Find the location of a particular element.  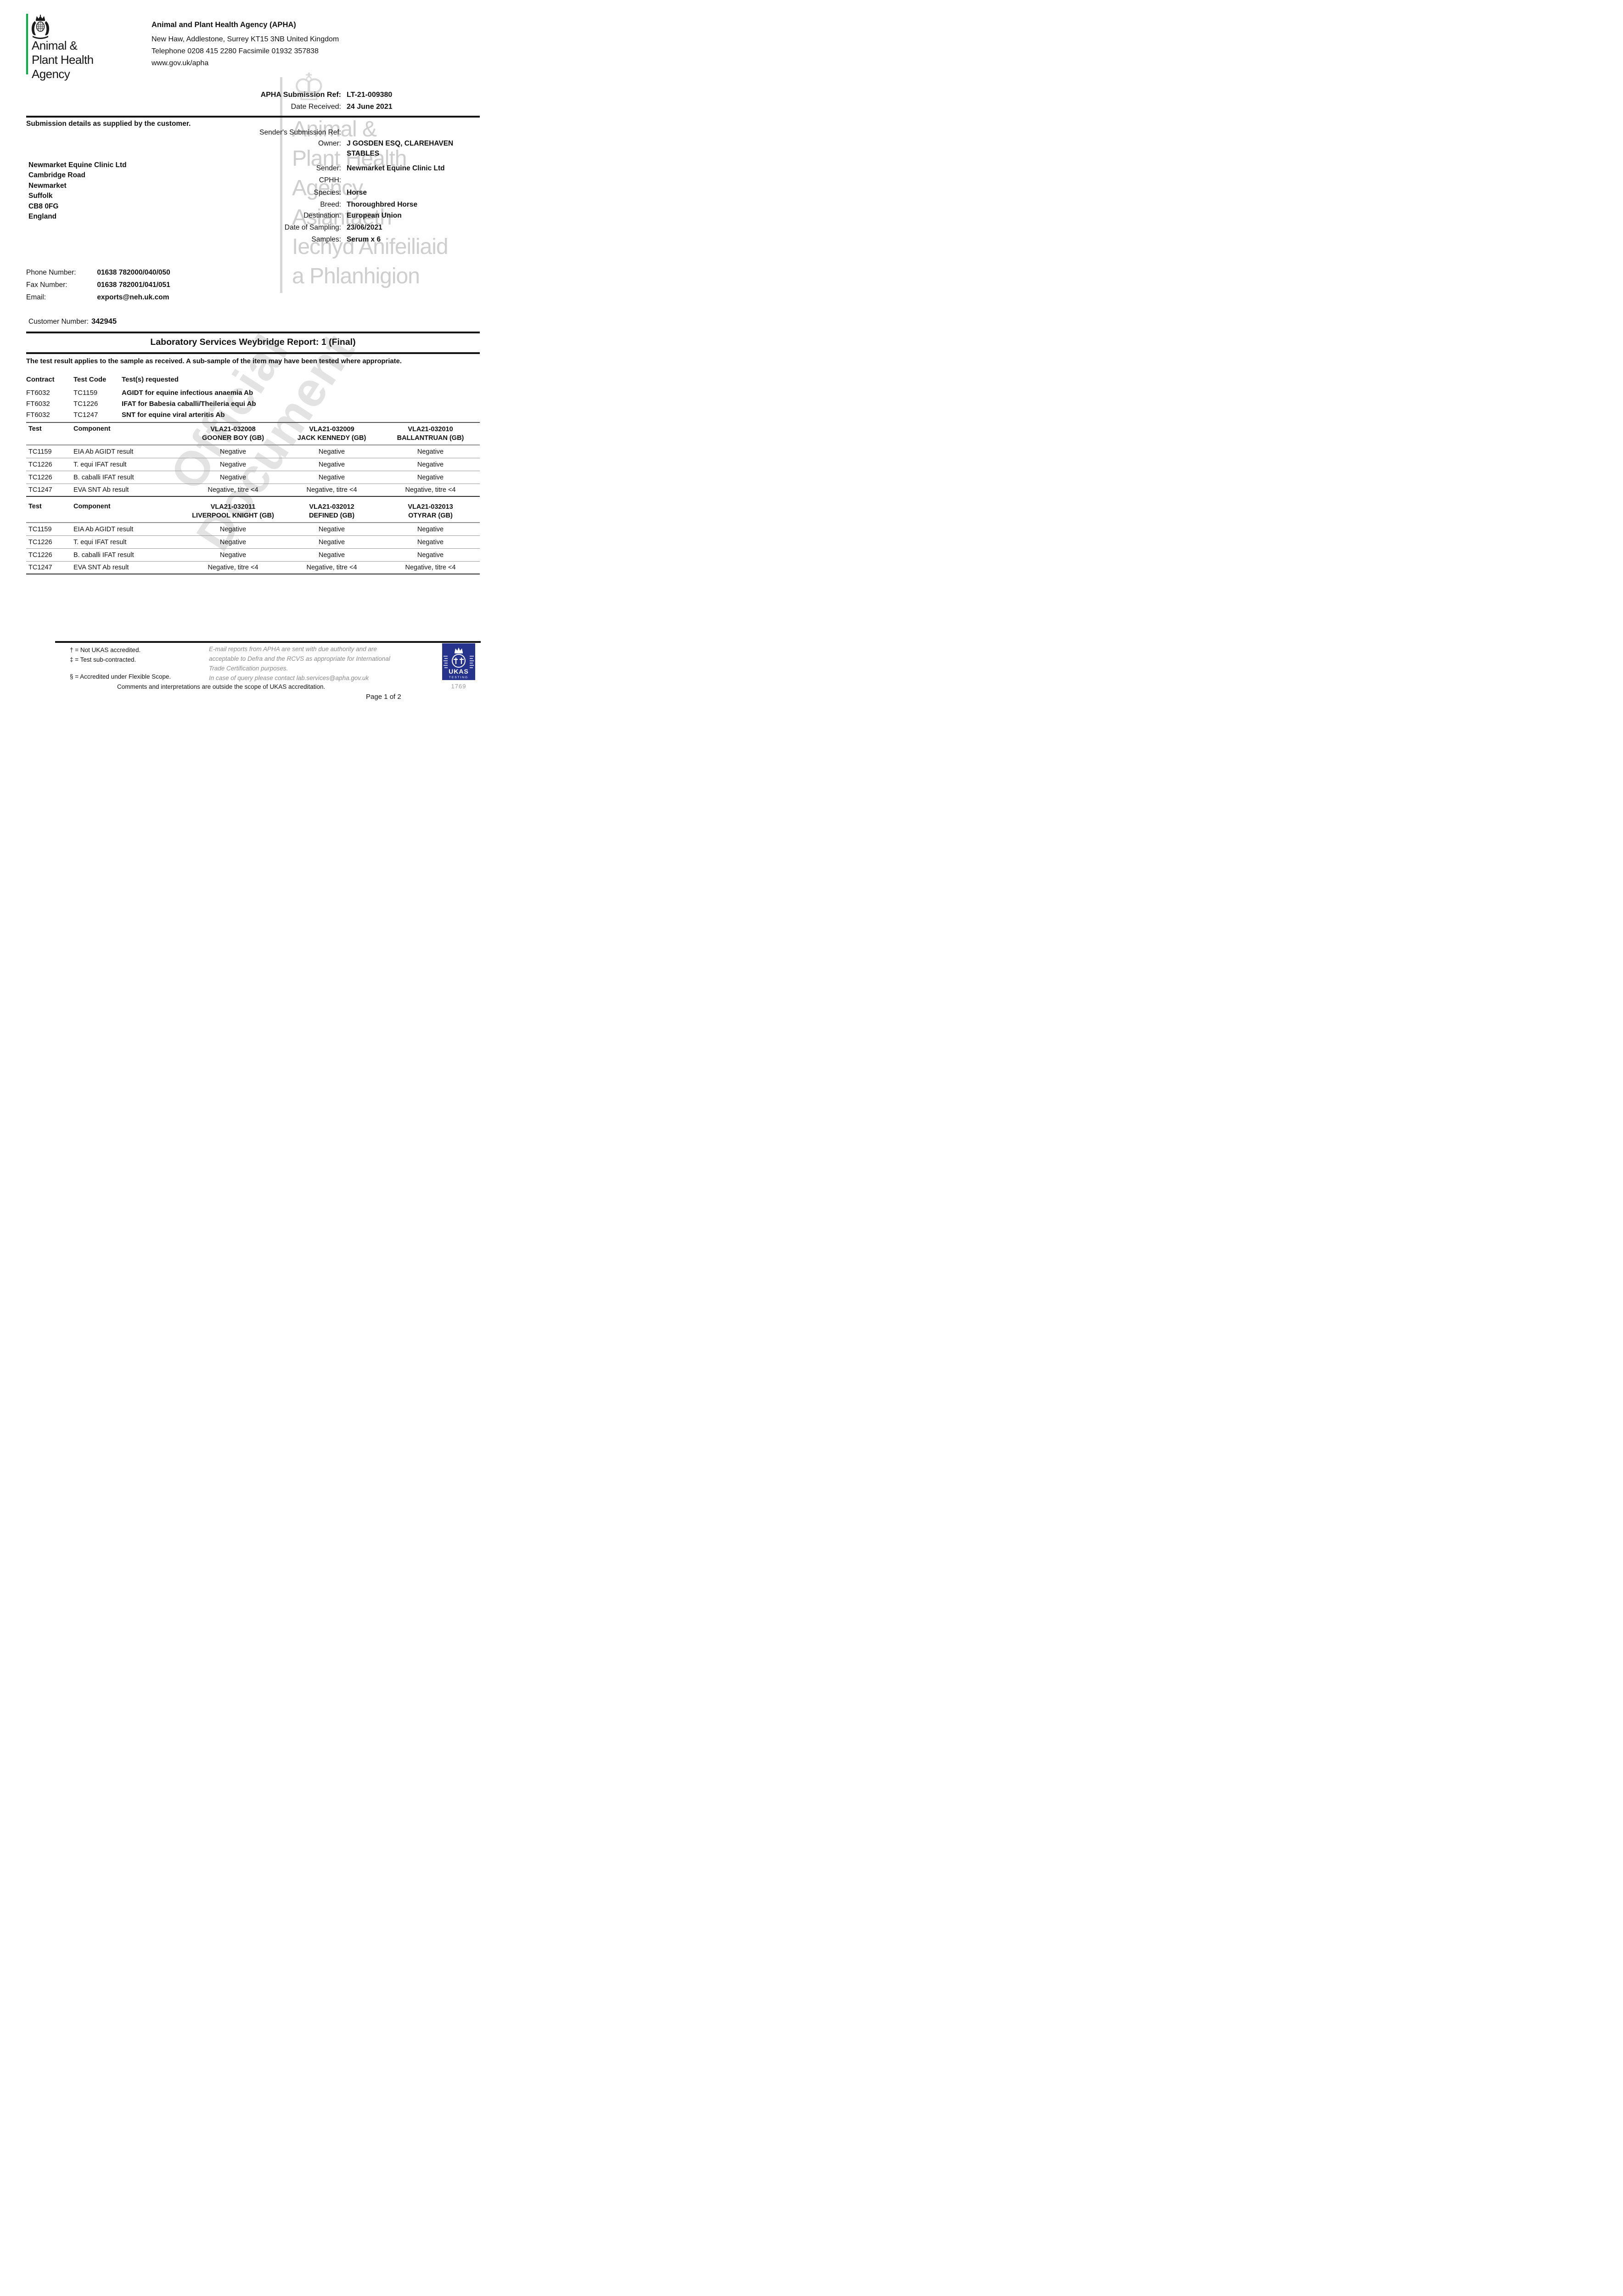

customer-number-value: 342945 is located at coordinates (104, 321).